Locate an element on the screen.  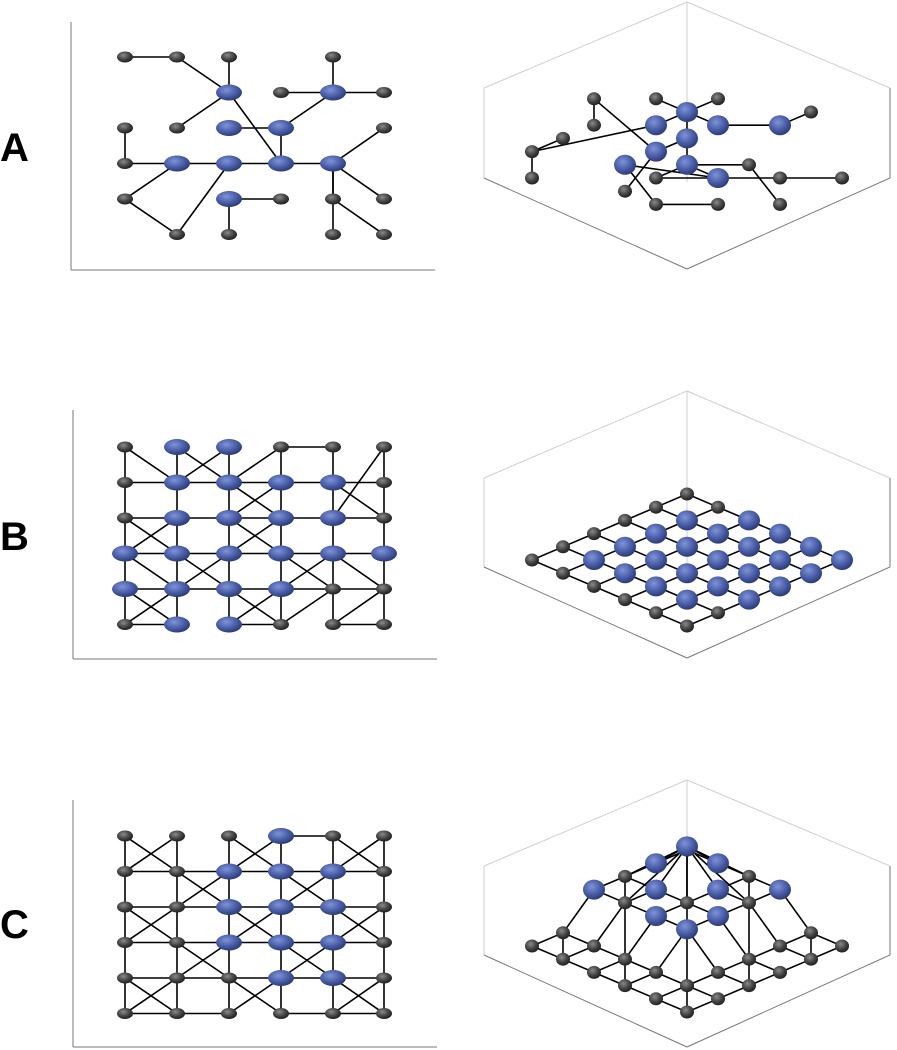
network-a-2d-edges is located at coordinates (254, 146).